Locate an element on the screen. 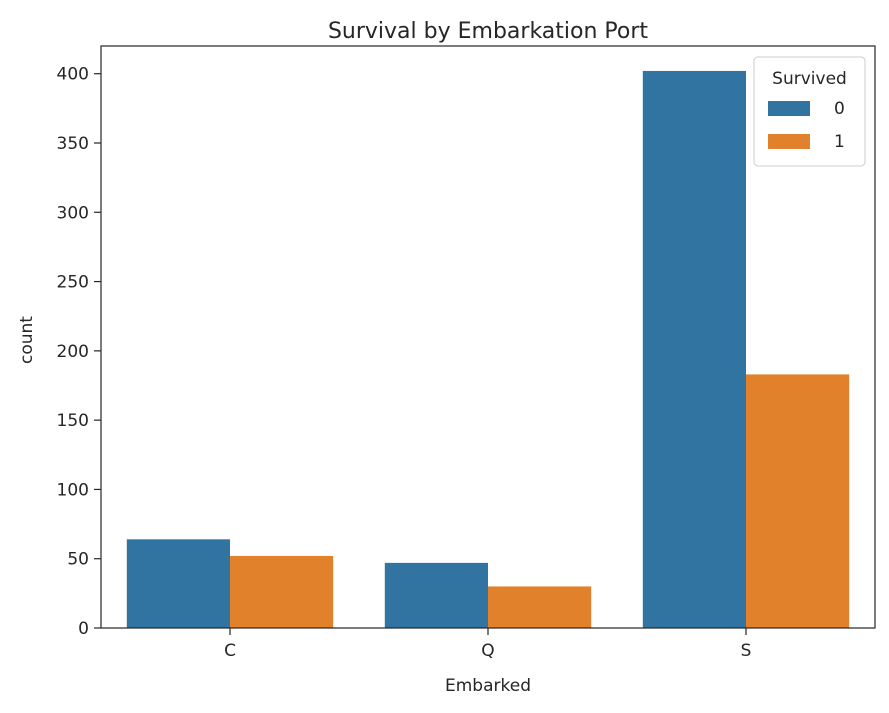  y-tick-label: 300 is located at coordinates (73, 213).